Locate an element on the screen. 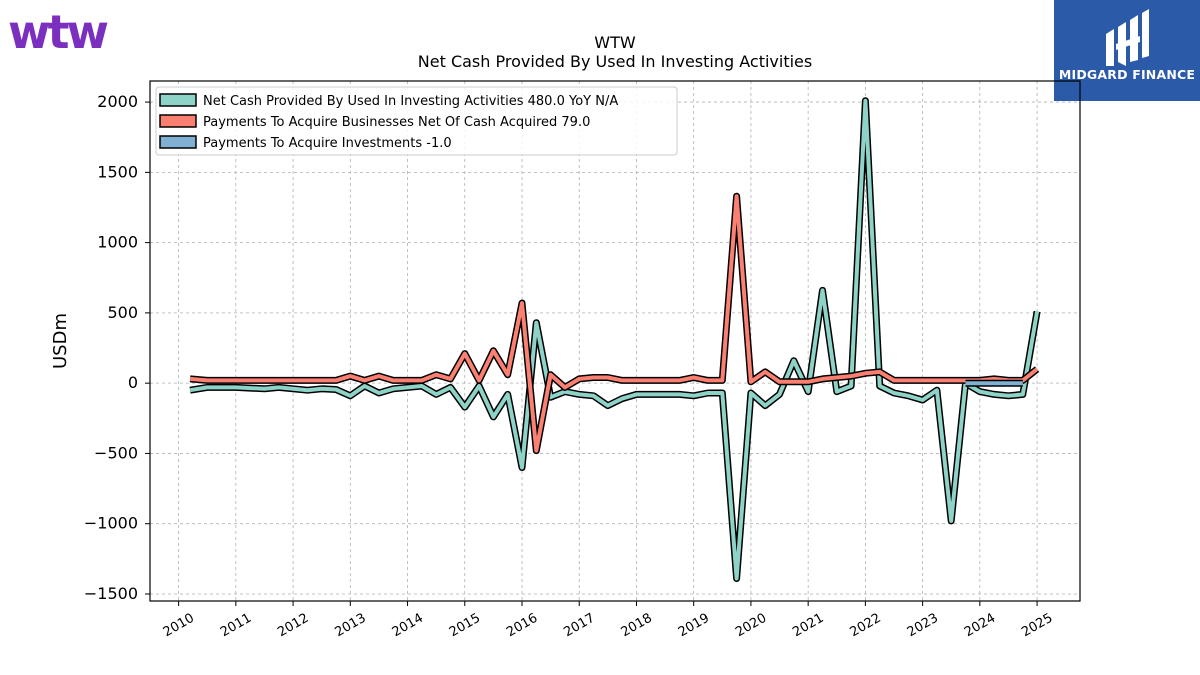  badge-label: MIDGARD FINANCE is located at coordinates (1127, 74).